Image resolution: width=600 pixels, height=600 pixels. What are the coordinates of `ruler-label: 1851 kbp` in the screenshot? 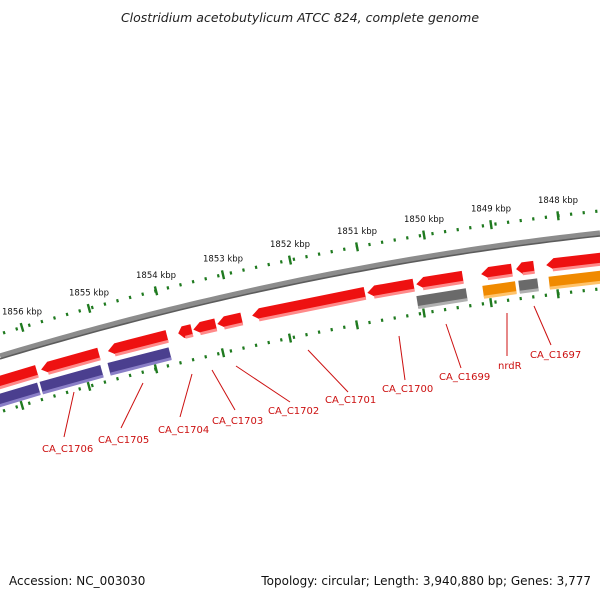 It's located at (357, 232).